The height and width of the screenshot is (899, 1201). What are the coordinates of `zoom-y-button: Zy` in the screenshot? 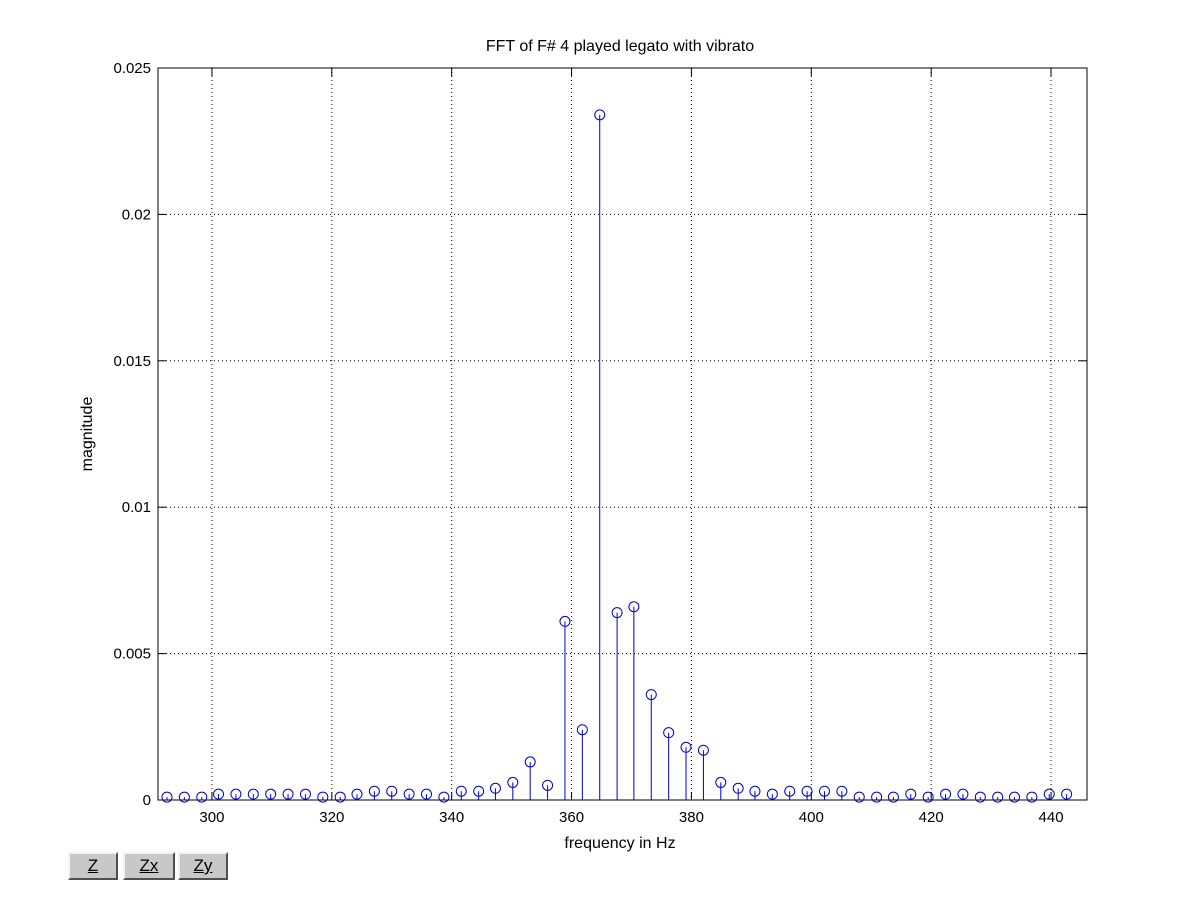 It's located at (203, 866).